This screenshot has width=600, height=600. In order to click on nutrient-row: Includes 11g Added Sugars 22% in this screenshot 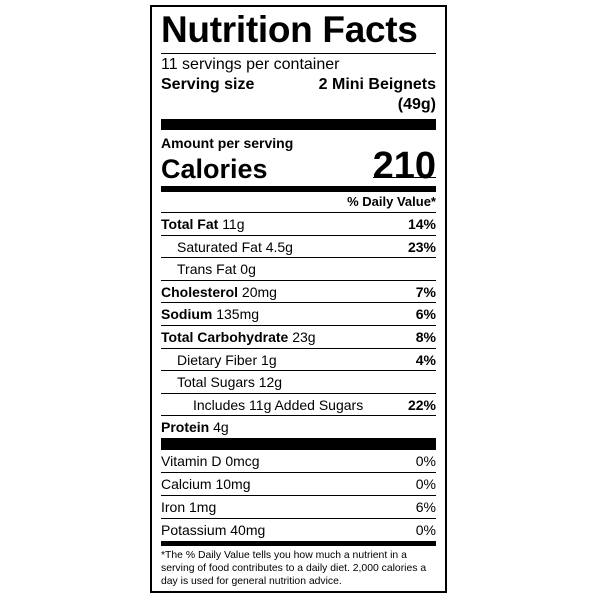, I will do `click(298, 405)`.